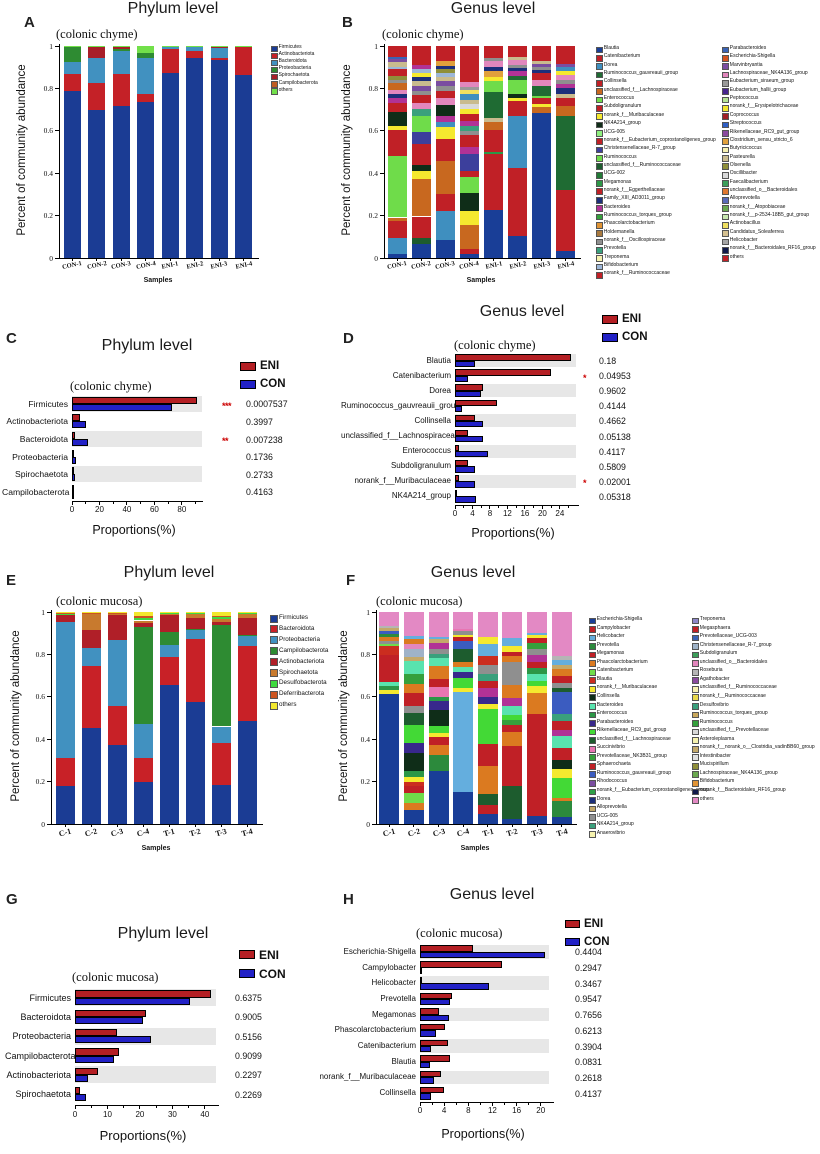 Image resolution: width=820 pixels, height=1154 pixels. I want to click on y-axis-line, so click(59, 151).